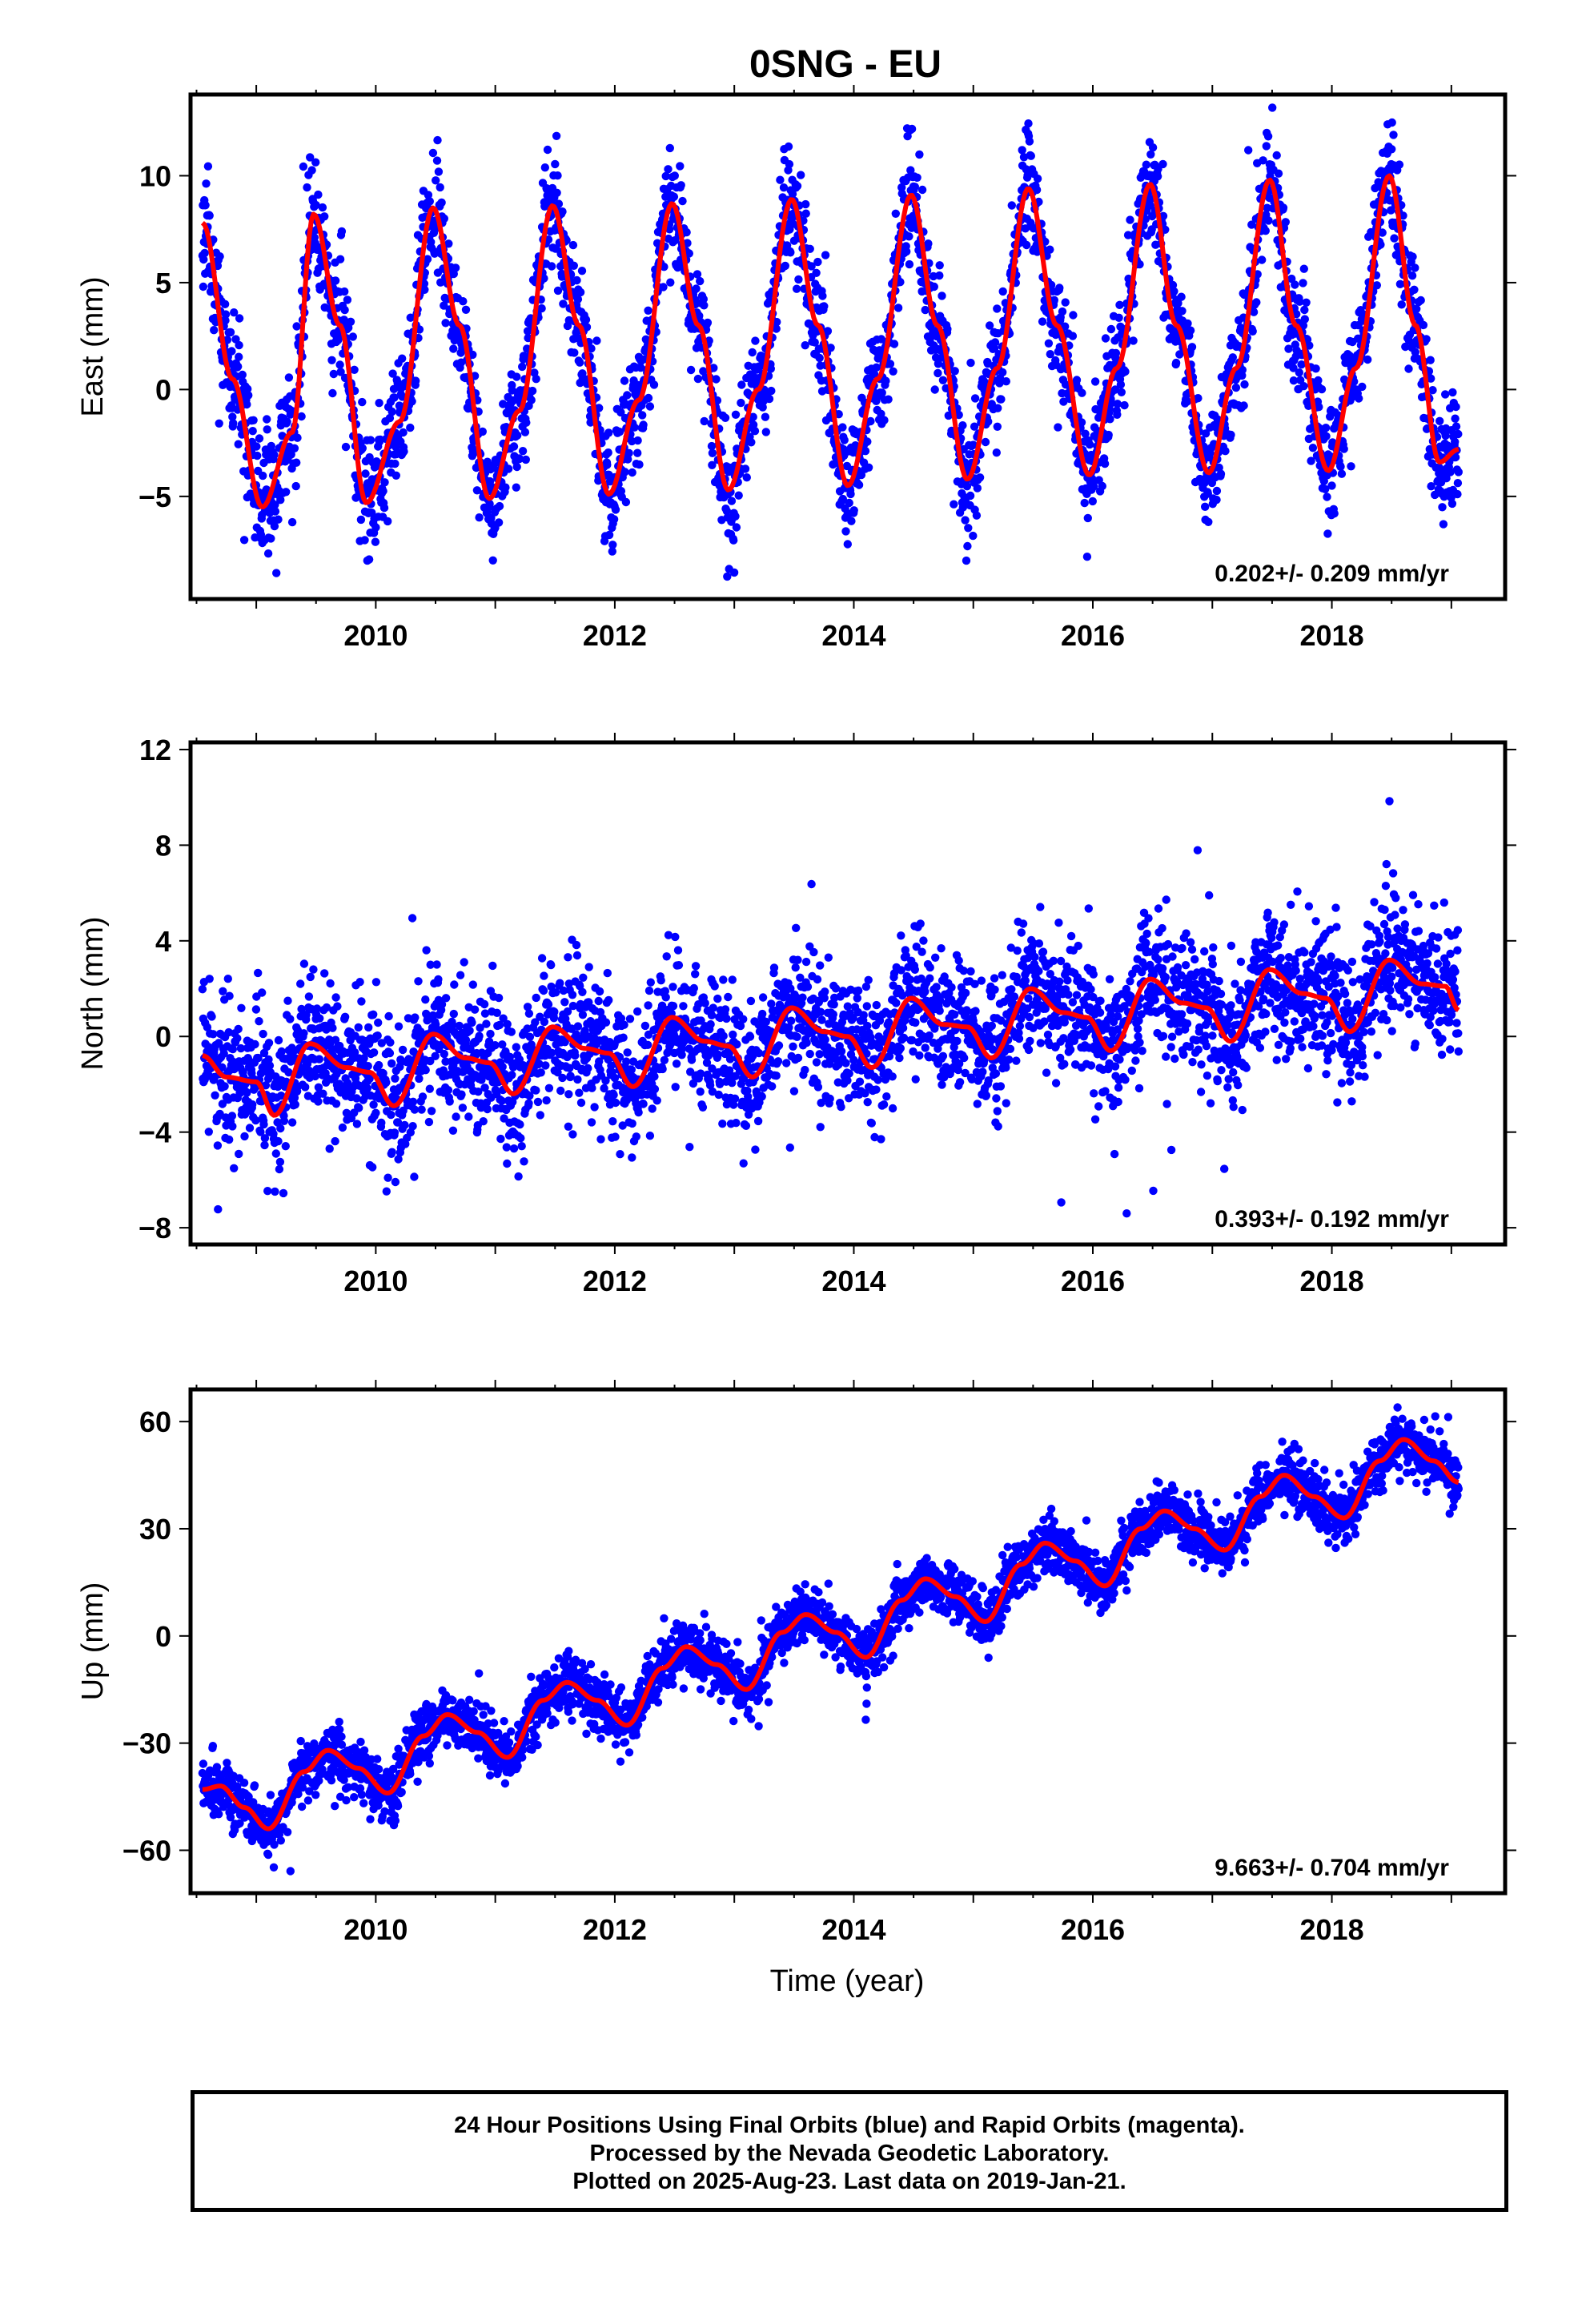 The width and height of the screenshot is (1582, 2324). What do you see at coordinates (376, 635) in the screenshot?
I see `x-tick-label: 2010` at bounding box center [376, 635].